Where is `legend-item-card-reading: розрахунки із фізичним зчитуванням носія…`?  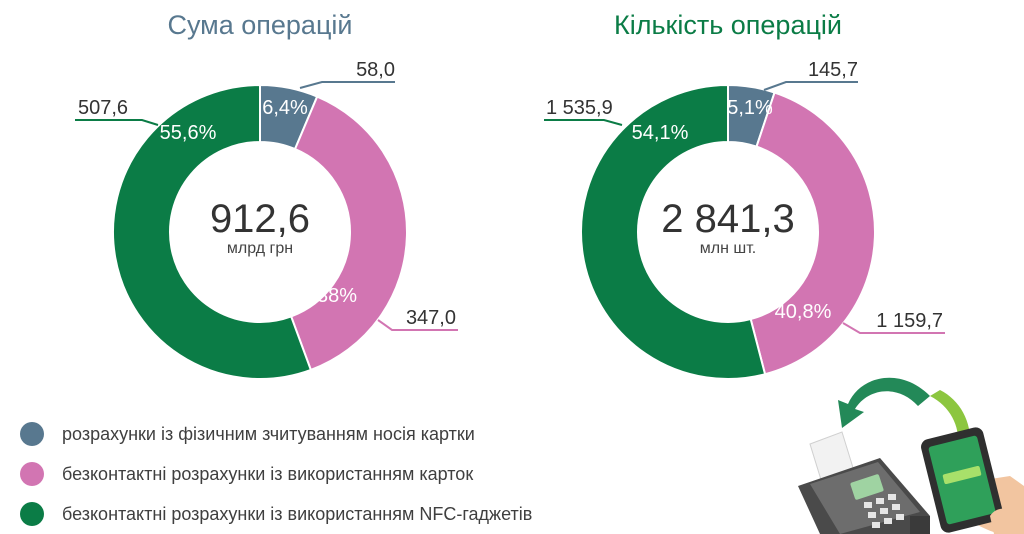
legend-item-card-reading: розрахунки із фізичним зчитуванням носія… is located at coordinates (276, 434).